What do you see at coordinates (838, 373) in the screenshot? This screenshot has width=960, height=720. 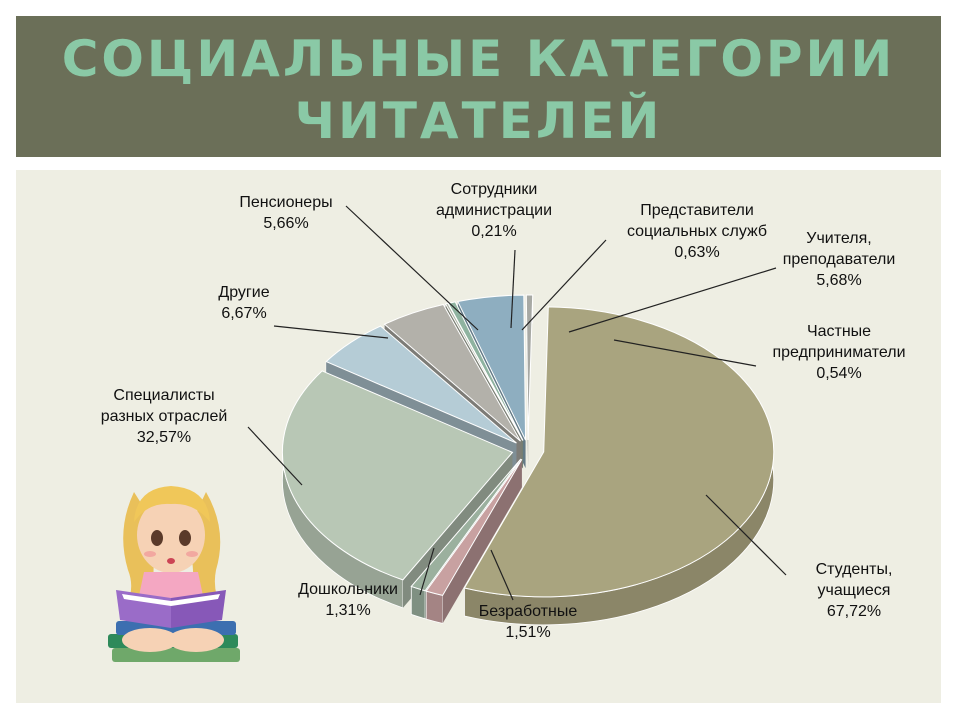 I see `slice-value-9: 0,54%` at bounding box center [838, 373].